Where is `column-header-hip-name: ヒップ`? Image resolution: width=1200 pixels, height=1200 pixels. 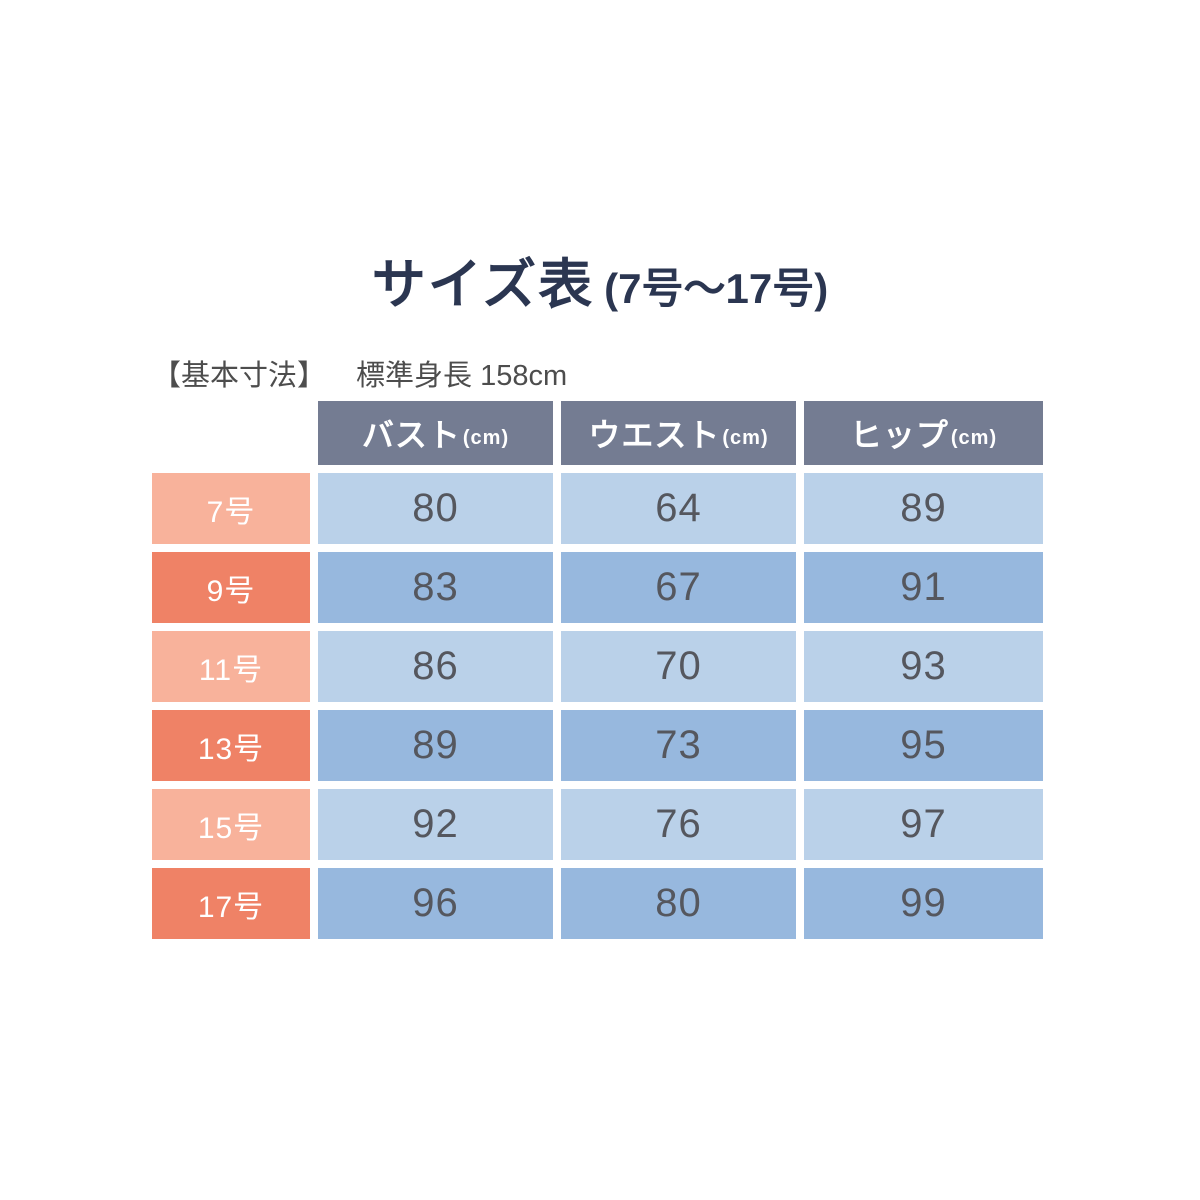 column-header-hip-name: ヒップ is located at coordinates (899, 435).